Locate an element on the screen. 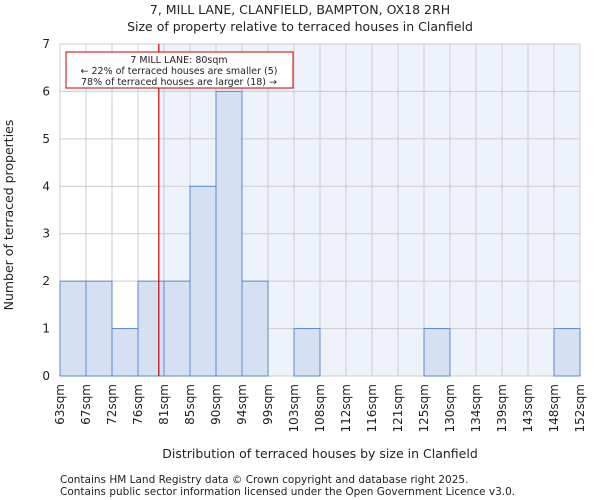  annotation-box is located at coordinates (179, 70).